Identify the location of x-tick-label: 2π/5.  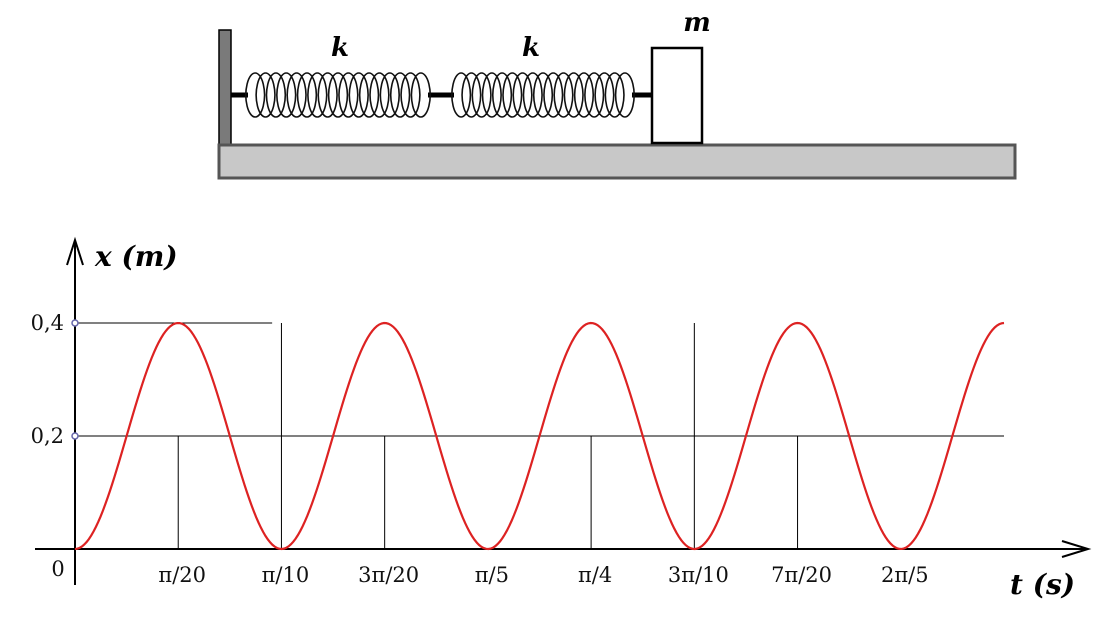
(905, 575).